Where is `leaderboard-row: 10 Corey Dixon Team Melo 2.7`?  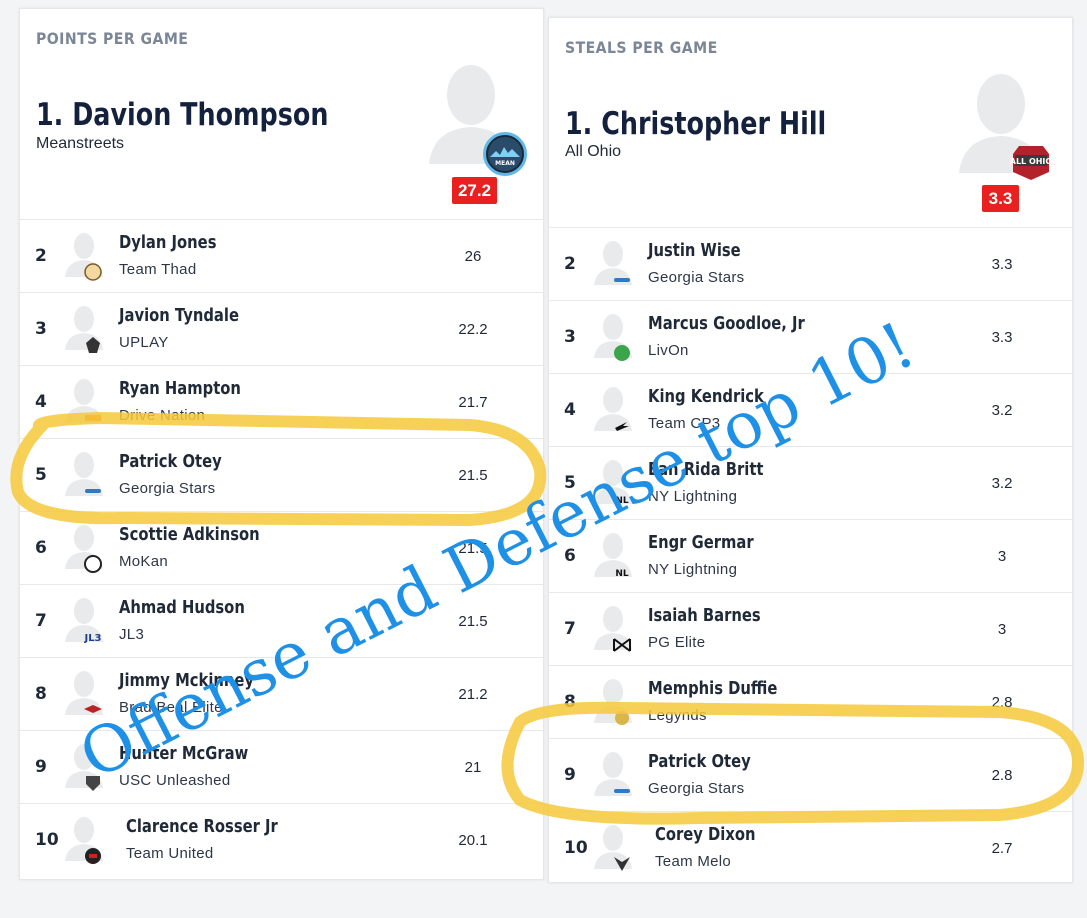 leaderboard-row: 10 Corey Dixon Team Melo 2.7 is located at coordinates (810, 847).